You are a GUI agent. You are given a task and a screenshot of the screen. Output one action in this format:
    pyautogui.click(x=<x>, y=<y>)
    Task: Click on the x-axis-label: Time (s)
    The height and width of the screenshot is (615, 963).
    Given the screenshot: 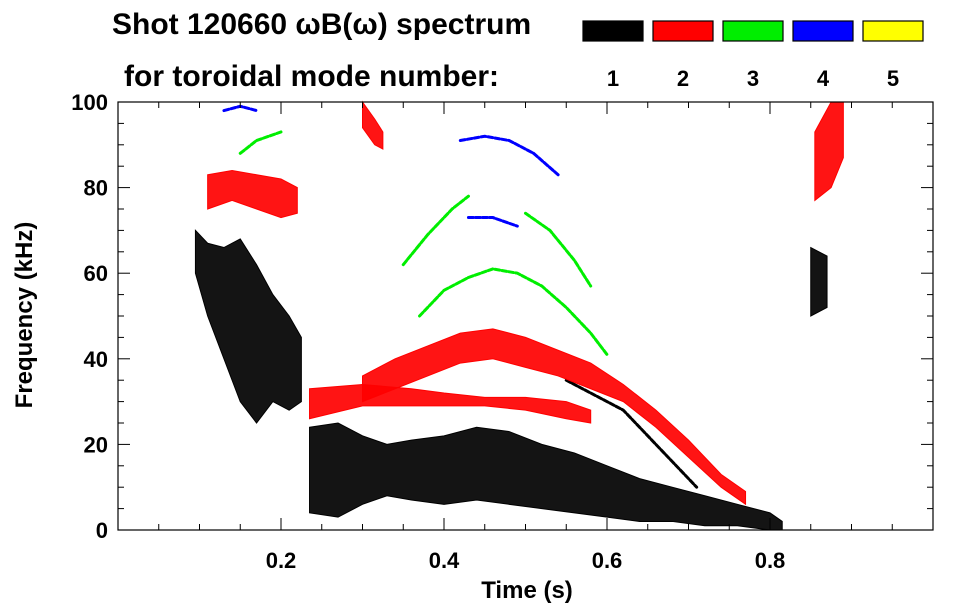 What is the action you would take?
    pyautogui.click(x=527, y=590)
    